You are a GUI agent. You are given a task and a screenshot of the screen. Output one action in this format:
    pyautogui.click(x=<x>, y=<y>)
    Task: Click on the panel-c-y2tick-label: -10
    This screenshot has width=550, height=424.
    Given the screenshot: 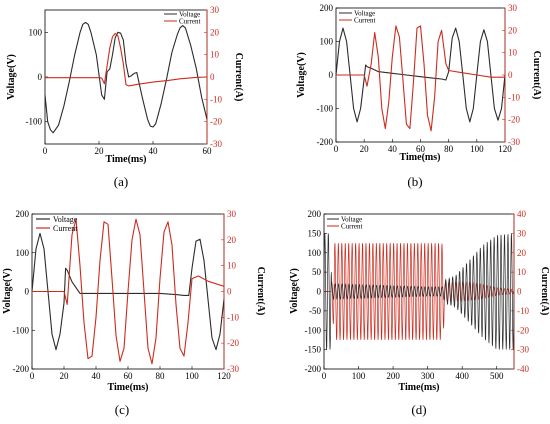 What is the action you would take?
    pyautogui.click(x=233, y=317)
    